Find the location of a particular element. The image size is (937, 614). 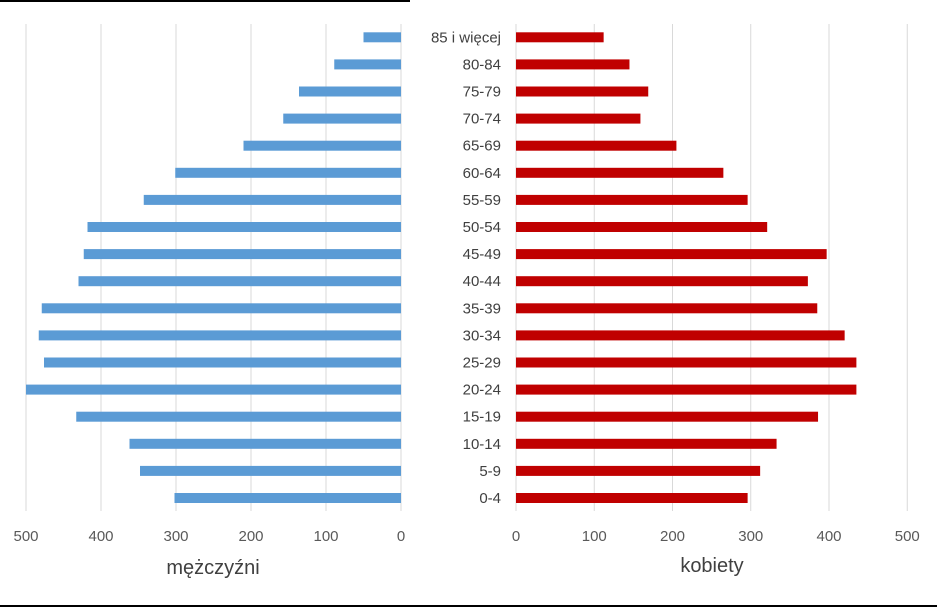

men-tick-labels: 500 400 300 200 100 0 is located at coordinates (209, 536).